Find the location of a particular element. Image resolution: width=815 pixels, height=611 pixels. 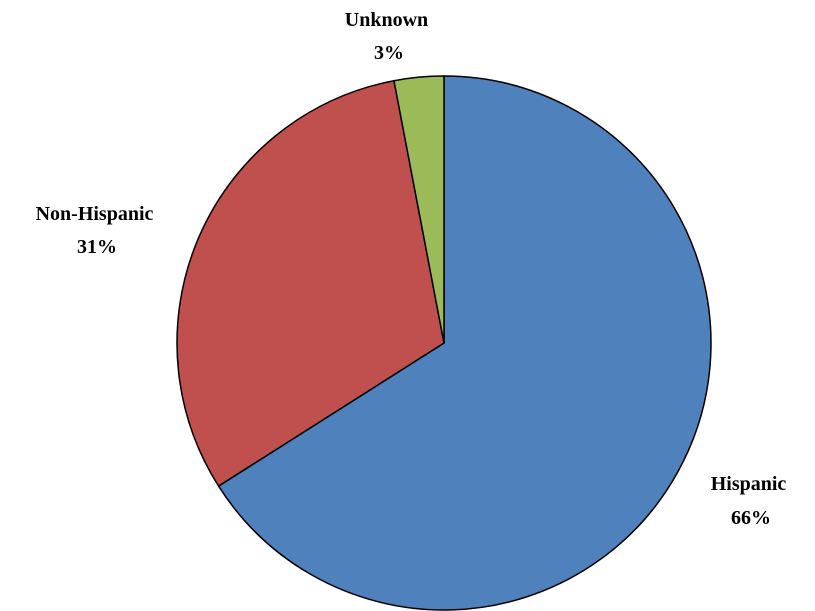

slice-percent-unknown: 3% is located at coordinates (389, 53).